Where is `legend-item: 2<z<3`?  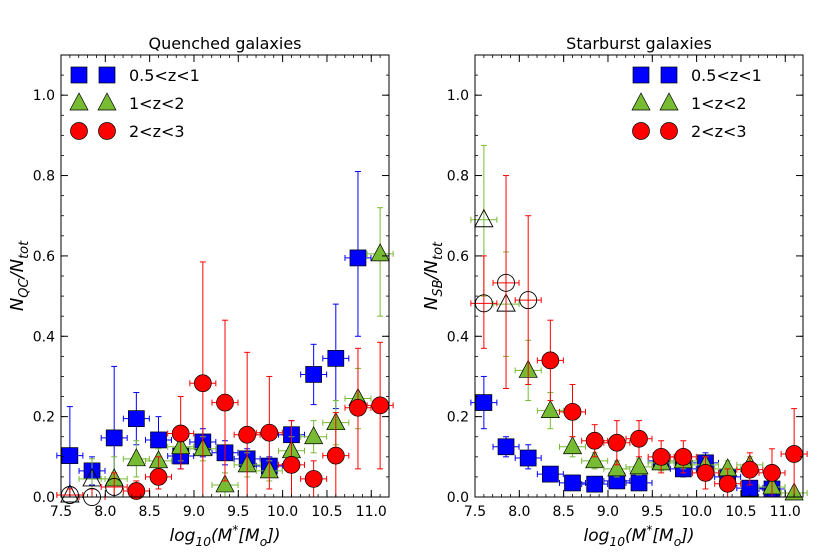 legend-item: 2<z<3 is located at coordinates (689, 131).